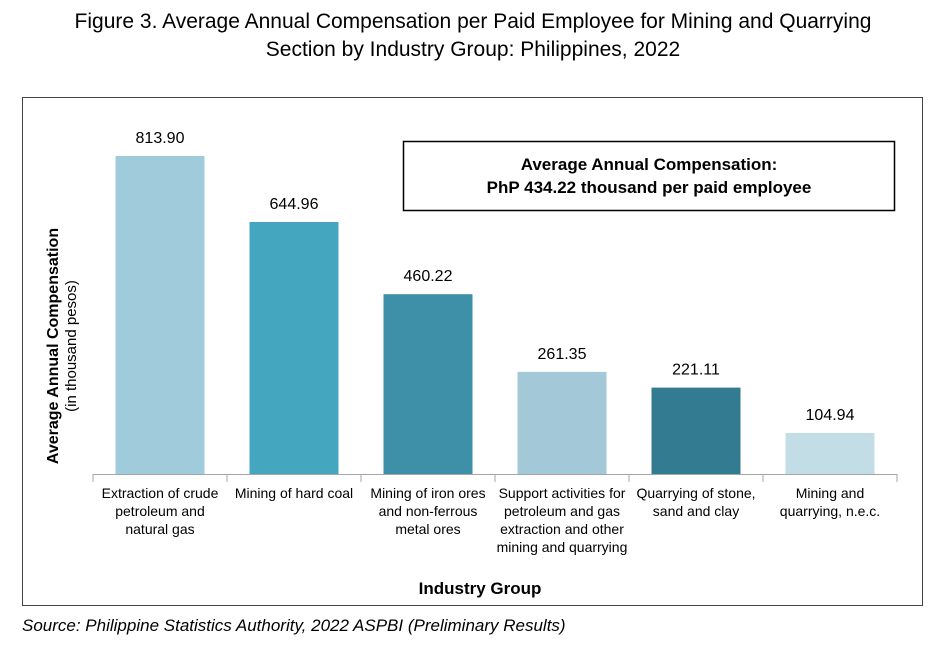  What do you see at coordinates (294, 493) in the screenshot?
I see `x-tick-label: Mining of hard coal` at bounding box center [294, 493].